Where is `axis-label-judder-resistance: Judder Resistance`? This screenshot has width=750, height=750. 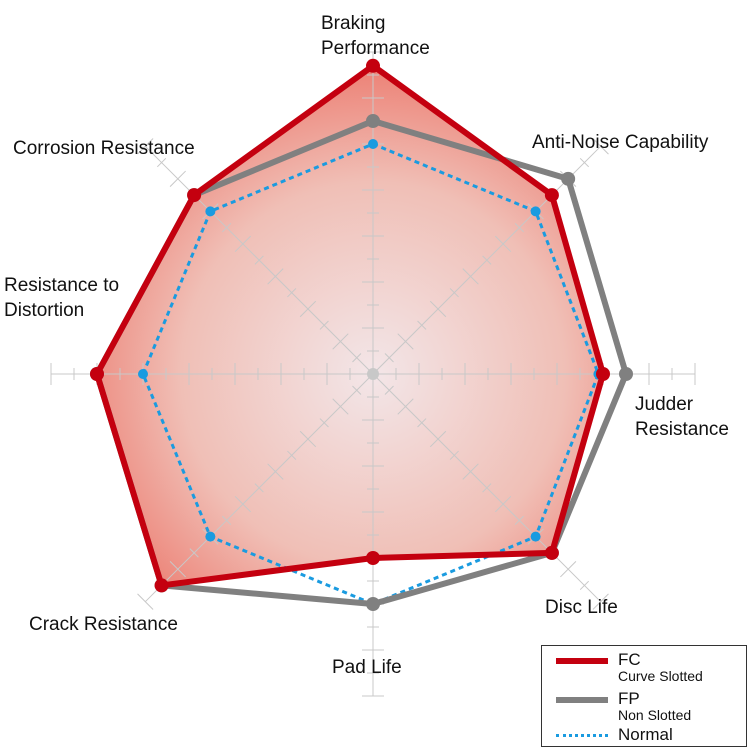
axis-label-judder-resistance: Judder Resistance is located at coordinates (682, 417).